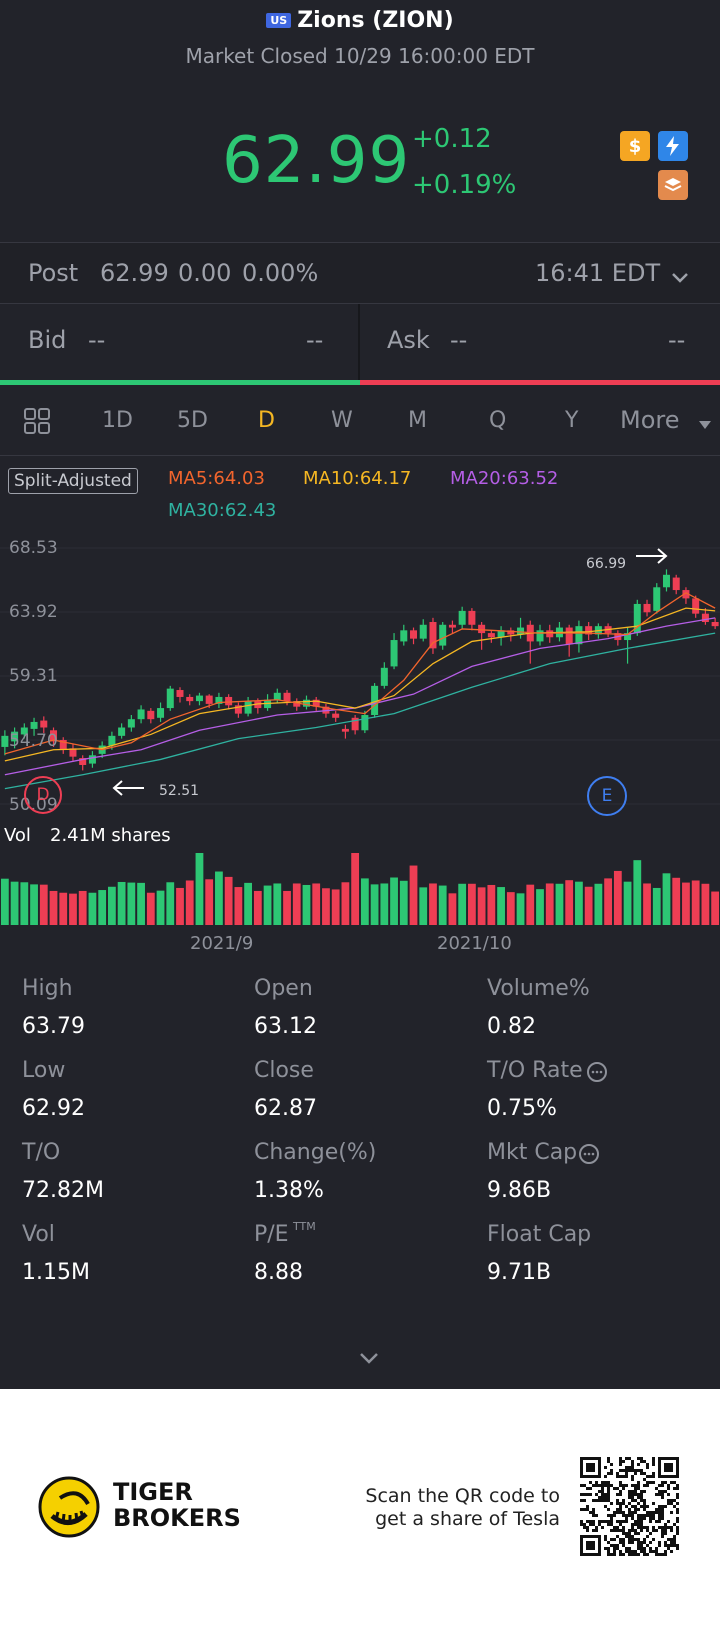 The image size is (720, 1626). What do you see at coordinates (266, 420) in the screenshot?
I see `tab-d: D` at bounding box center [266, 420].